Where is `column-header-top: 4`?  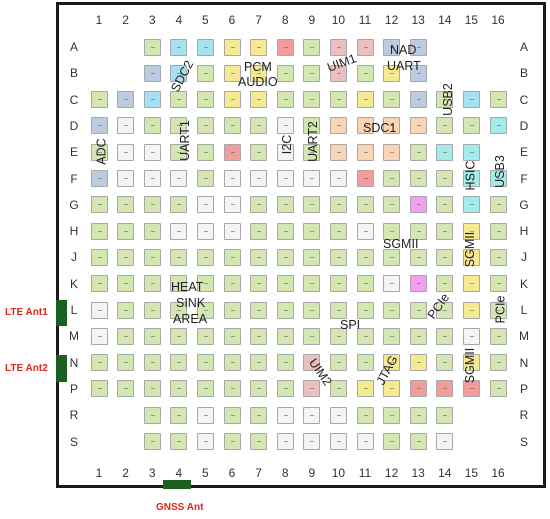
column-header-top: 4 is located at coordinates (179, 20).